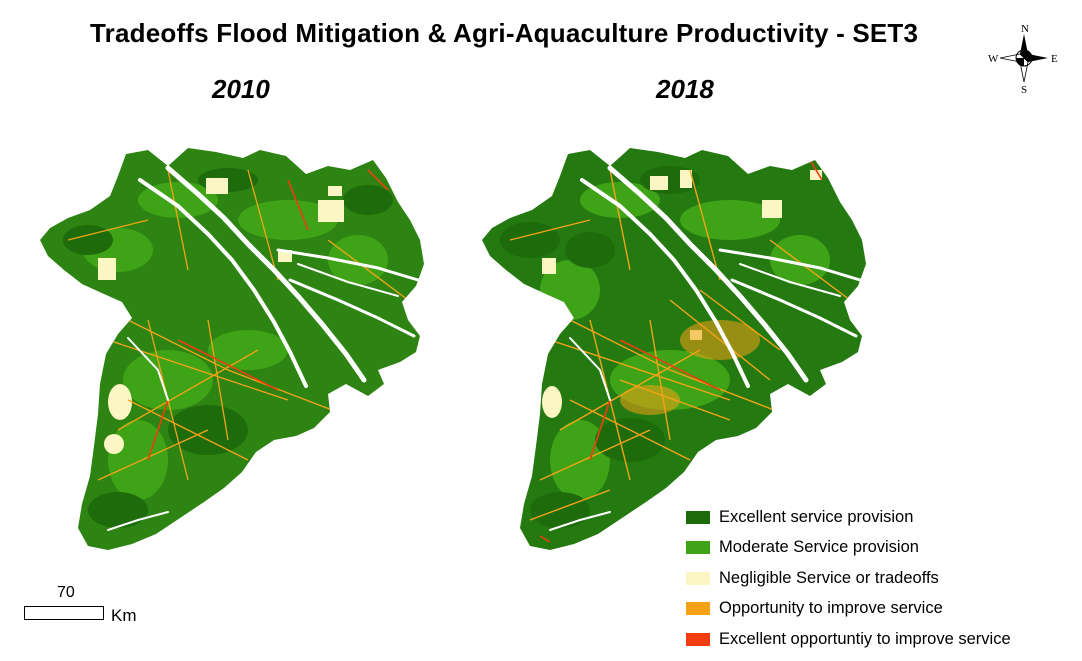 The height and width of the screenshot is (661, 1082). I want to click on compass-north: N, so click(1025, 29).